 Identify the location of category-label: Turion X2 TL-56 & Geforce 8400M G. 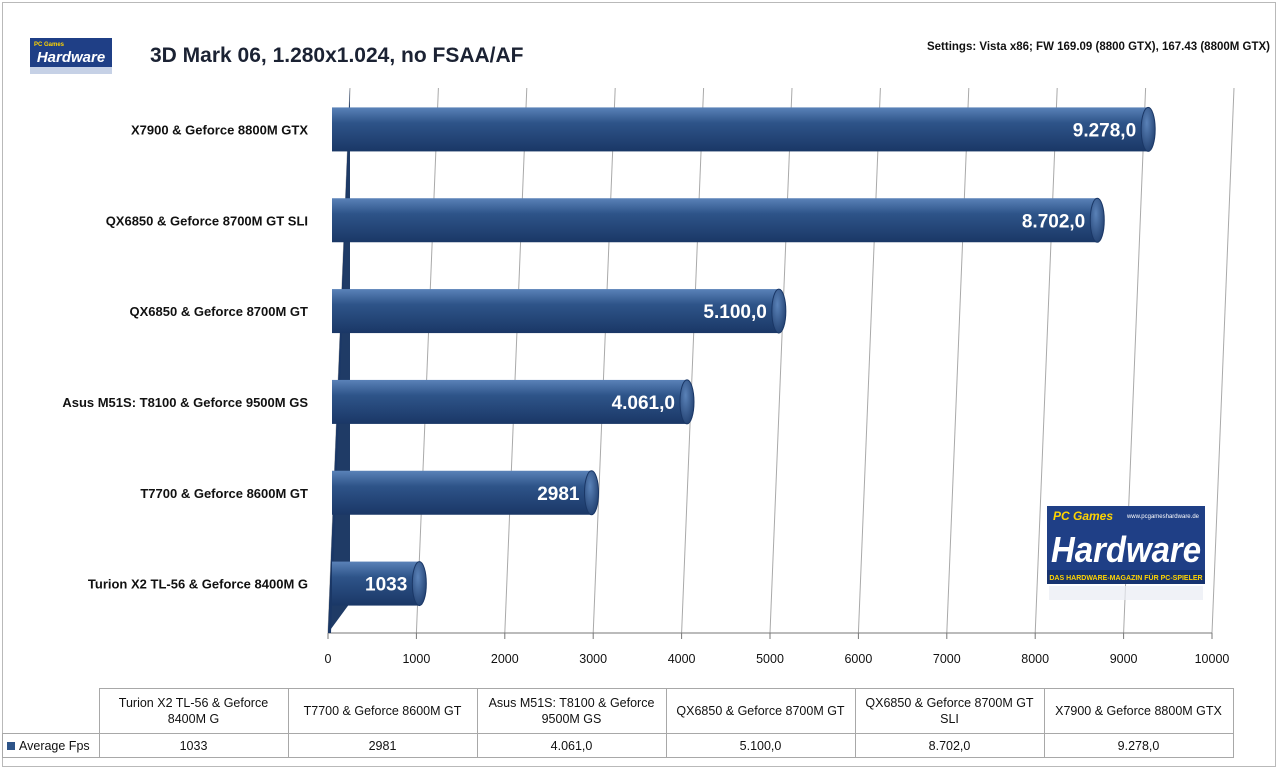
(198, 584).